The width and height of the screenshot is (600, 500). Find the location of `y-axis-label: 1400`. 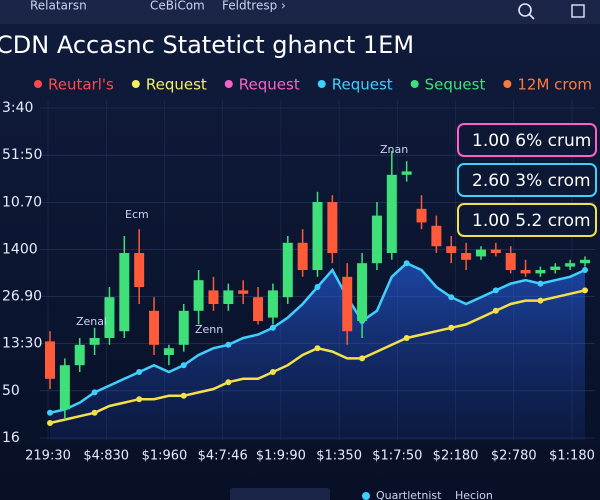

y-axis-label: 1400 is located at coordinates (20, 249).